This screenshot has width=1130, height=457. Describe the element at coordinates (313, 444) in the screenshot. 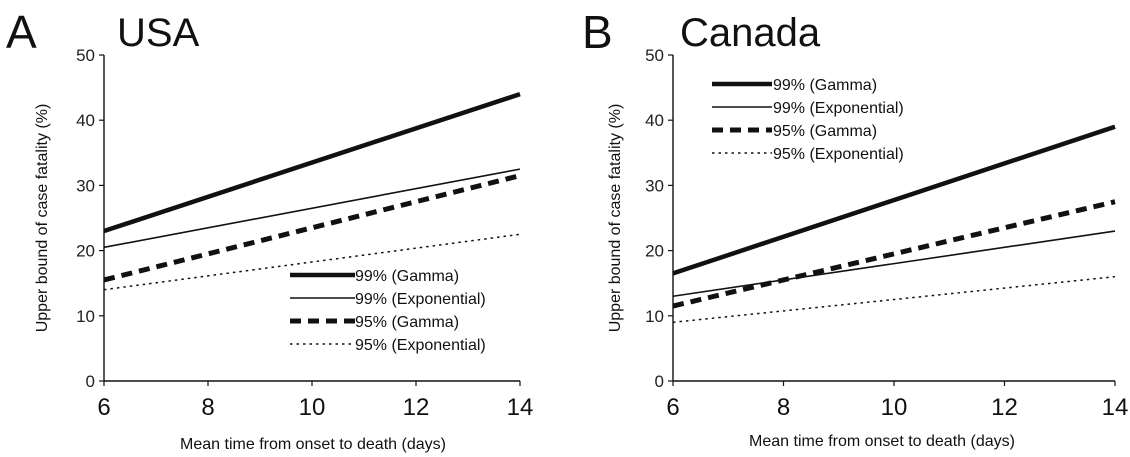

I see `x-axis-label-a: Mean time from onset to death (days)` at that location.